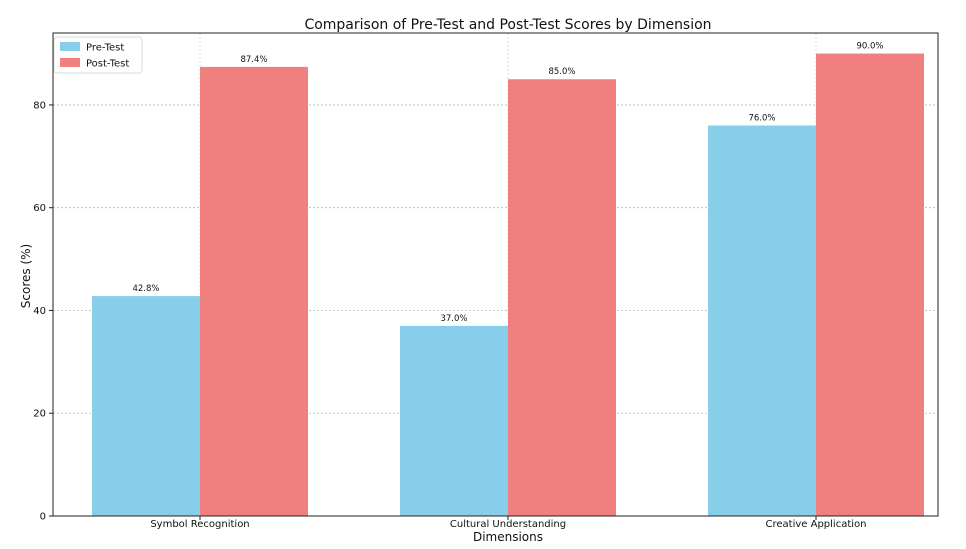 The height and width of the screenshot is (549, 966). I want to click on value-label: 37.0%, so click(453, 319).